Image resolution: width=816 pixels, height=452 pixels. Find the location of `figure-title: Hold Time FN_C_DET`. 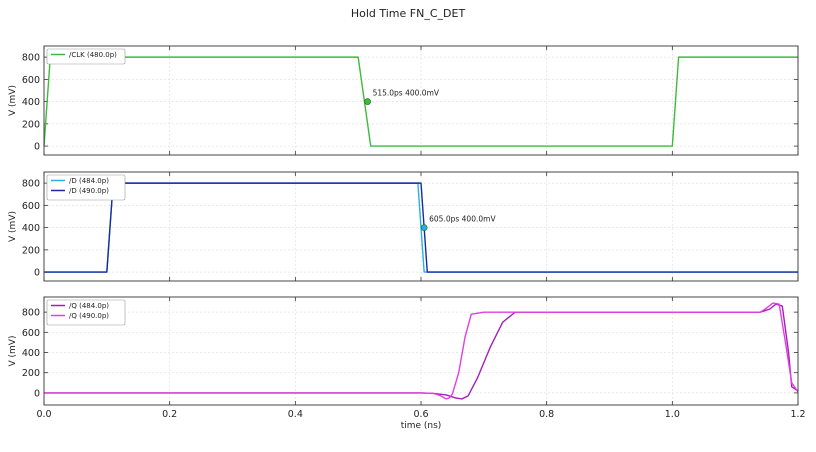

figure-title: Hold Time FN_C_DET is located at coordinates (408, 13).